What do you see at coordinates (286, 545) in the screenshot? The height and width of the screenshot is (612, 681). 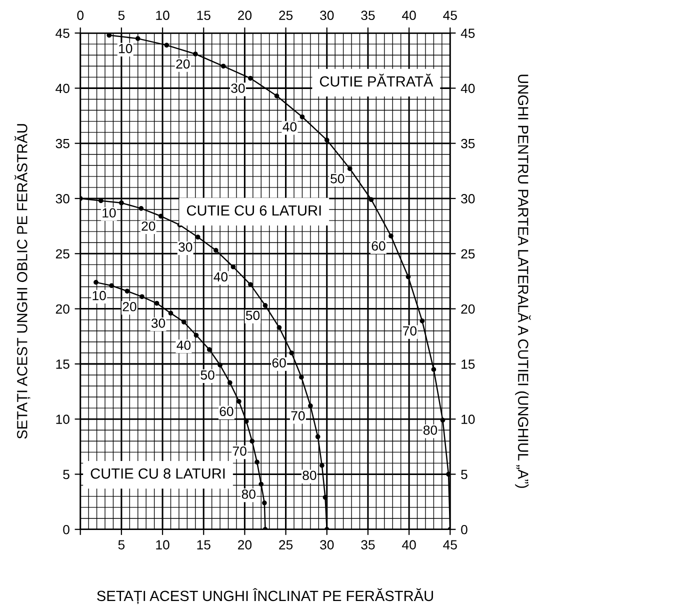 I see `x-tick-label: 25` at bounding box center [286, 545].